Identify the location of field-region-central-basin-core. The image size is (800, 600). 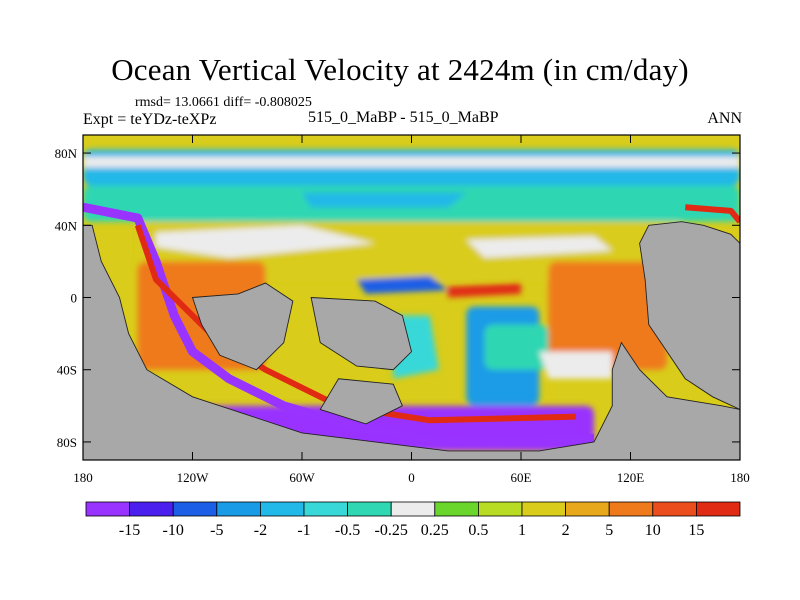
(516, 347).